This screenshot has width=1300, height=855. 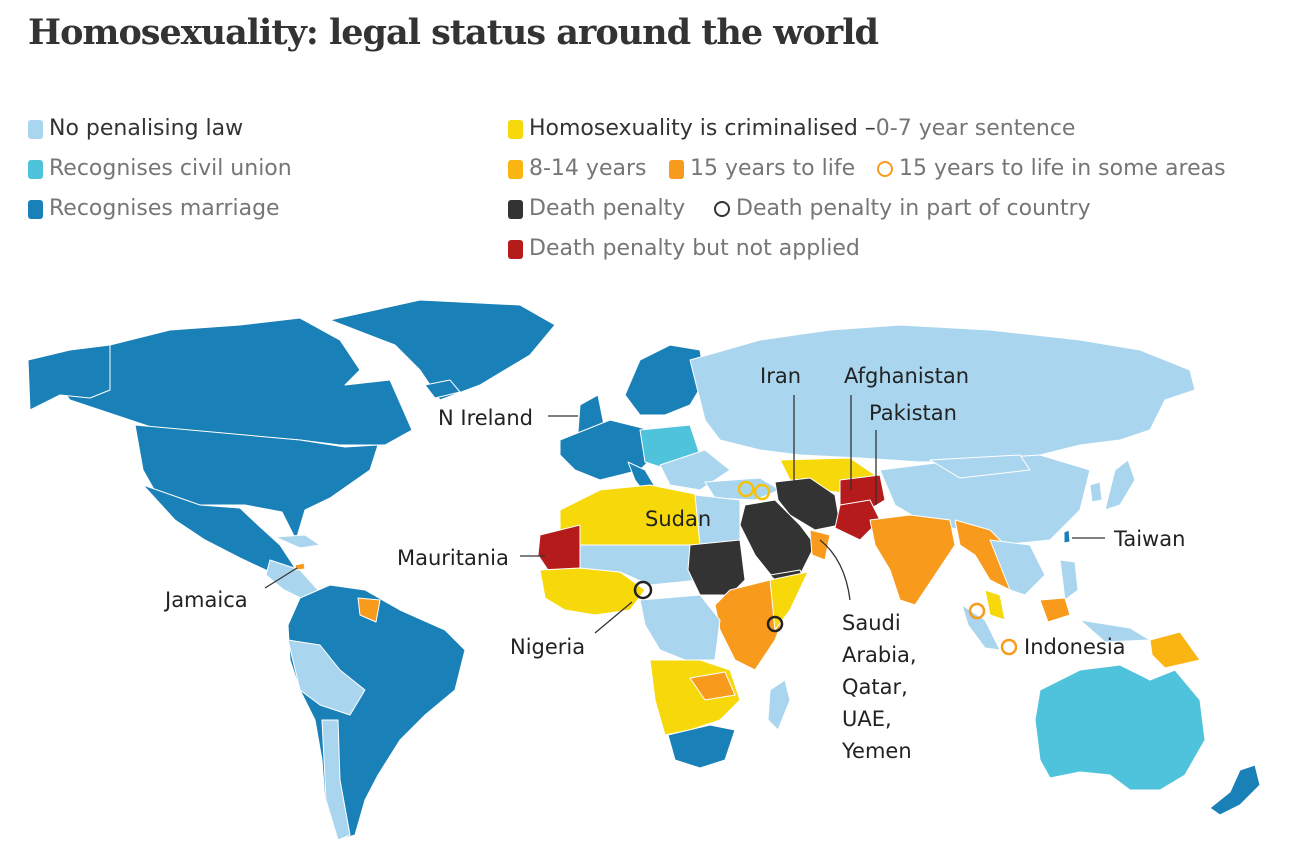 What do you see at coordinates (326, 677) in the screenshot?
I see `region-peru-bolivia` at bounding box center [326, 677].